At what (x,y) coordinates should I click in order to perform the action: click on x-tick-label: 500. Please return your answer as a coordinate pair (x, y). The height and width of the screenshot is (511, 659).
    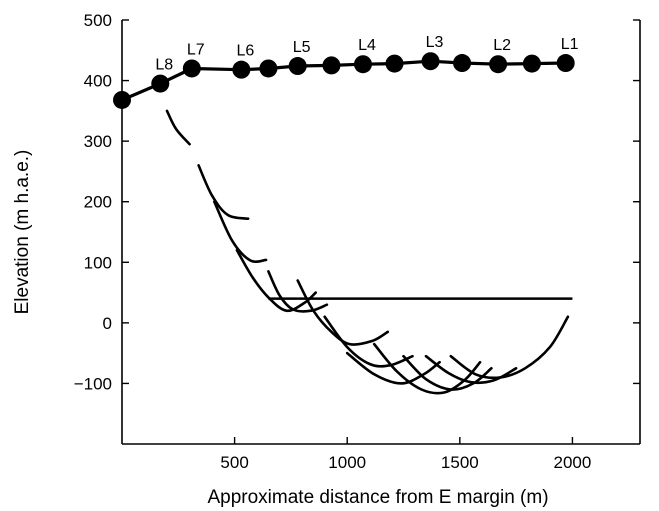
    Looking at the image, I should click on (234, 462).